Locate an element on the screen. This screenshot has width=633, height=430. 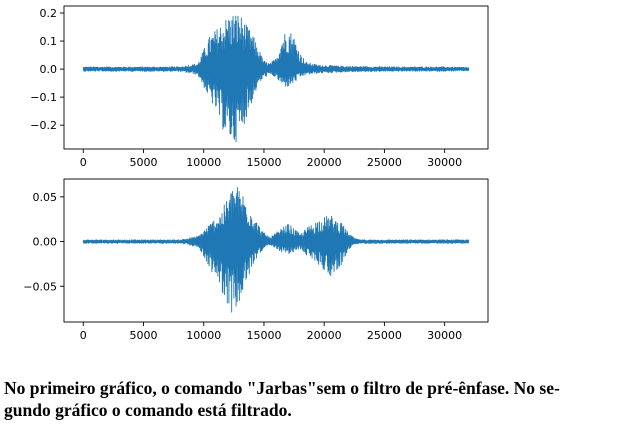
y-tick-label: 0.0 is located at coordinates (49, 69).